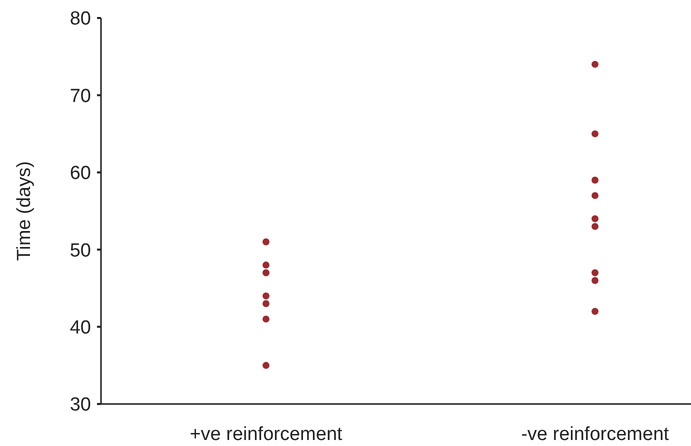 The width and height of the screenshot is (691, 446). I want to click on x-tick-label: +ve reinforcement, so click(267, 434).